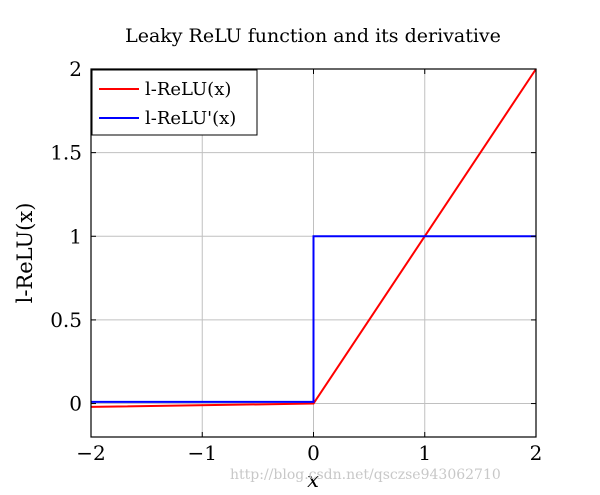  Describe the element at coordinates (536, 453) in the screenshot. I see `x-tick-label: 2` at that location.